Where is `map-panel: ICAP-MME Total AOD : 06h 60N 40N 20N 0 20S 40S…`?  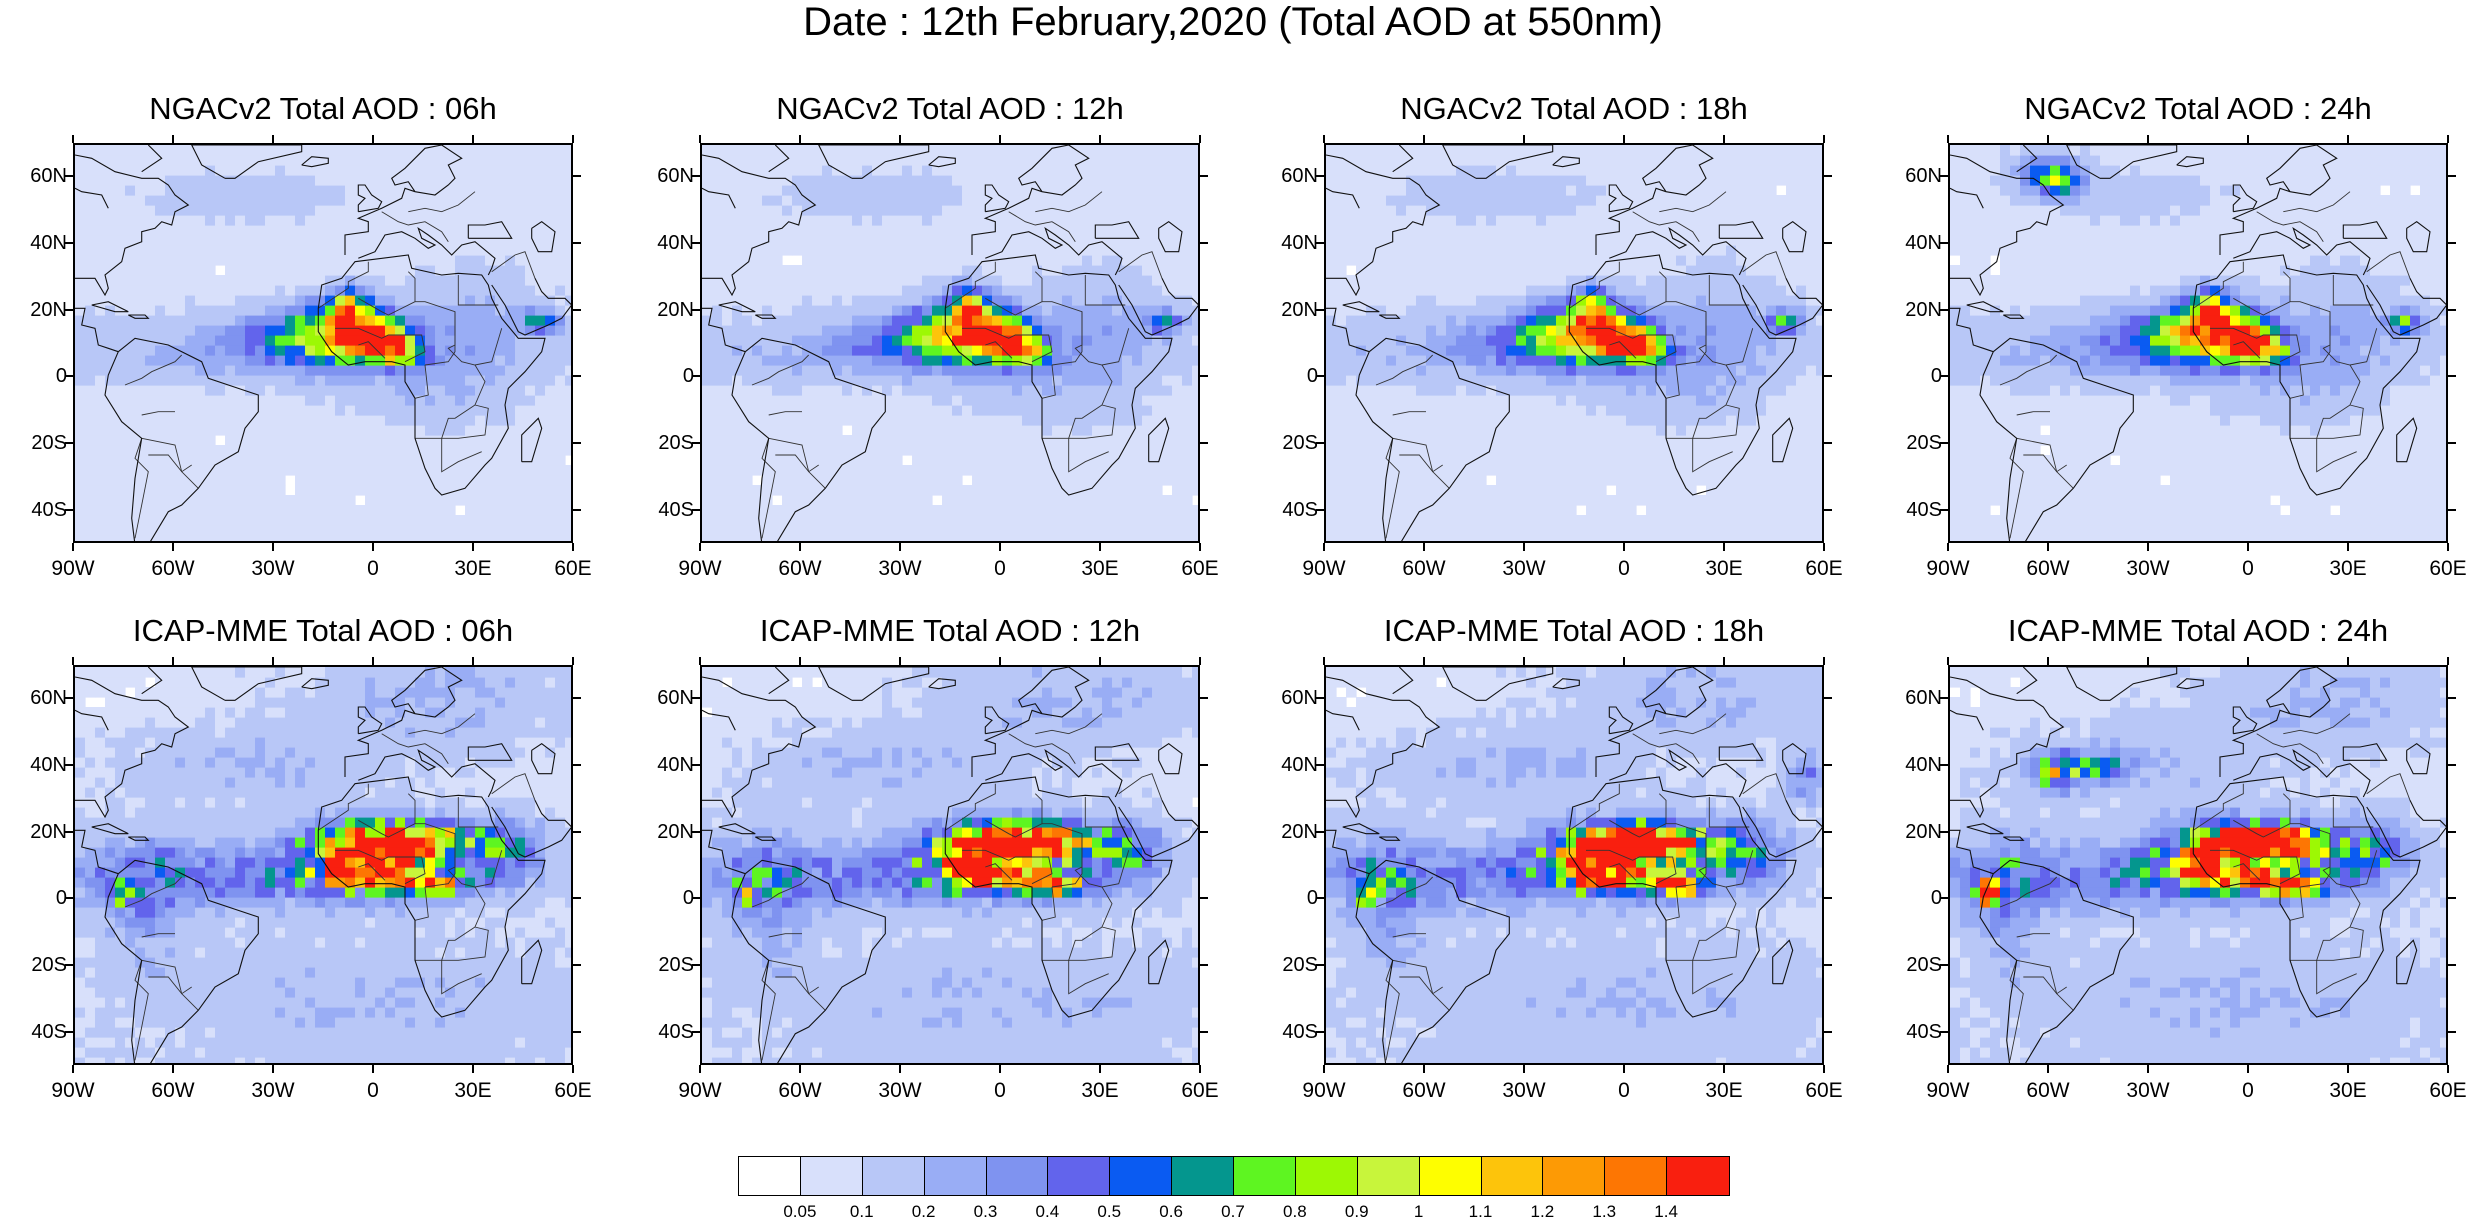 map-panel: ICAP-MME Total AOD : 06h 60N 40N 20N 0 20S 40S… is located at coordinates (310, 857).